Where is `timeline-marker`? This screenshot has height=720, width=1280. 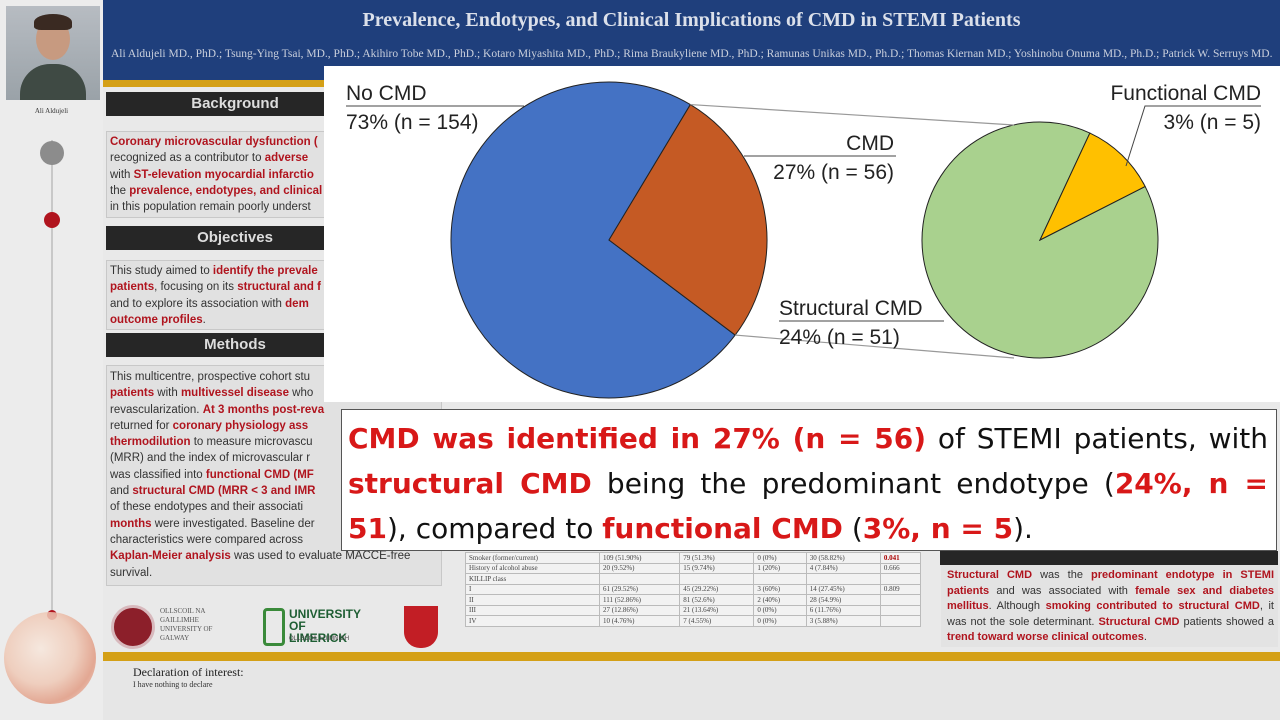
timeline-marker is located at coordinates (52, 153).